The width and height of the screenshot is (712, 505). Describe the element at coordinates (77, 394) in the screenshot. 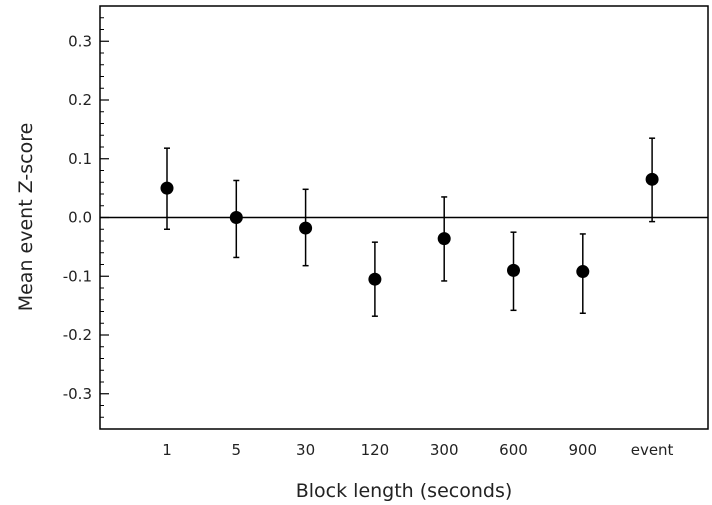

I see `y-tick-label: -0.3` at that location.